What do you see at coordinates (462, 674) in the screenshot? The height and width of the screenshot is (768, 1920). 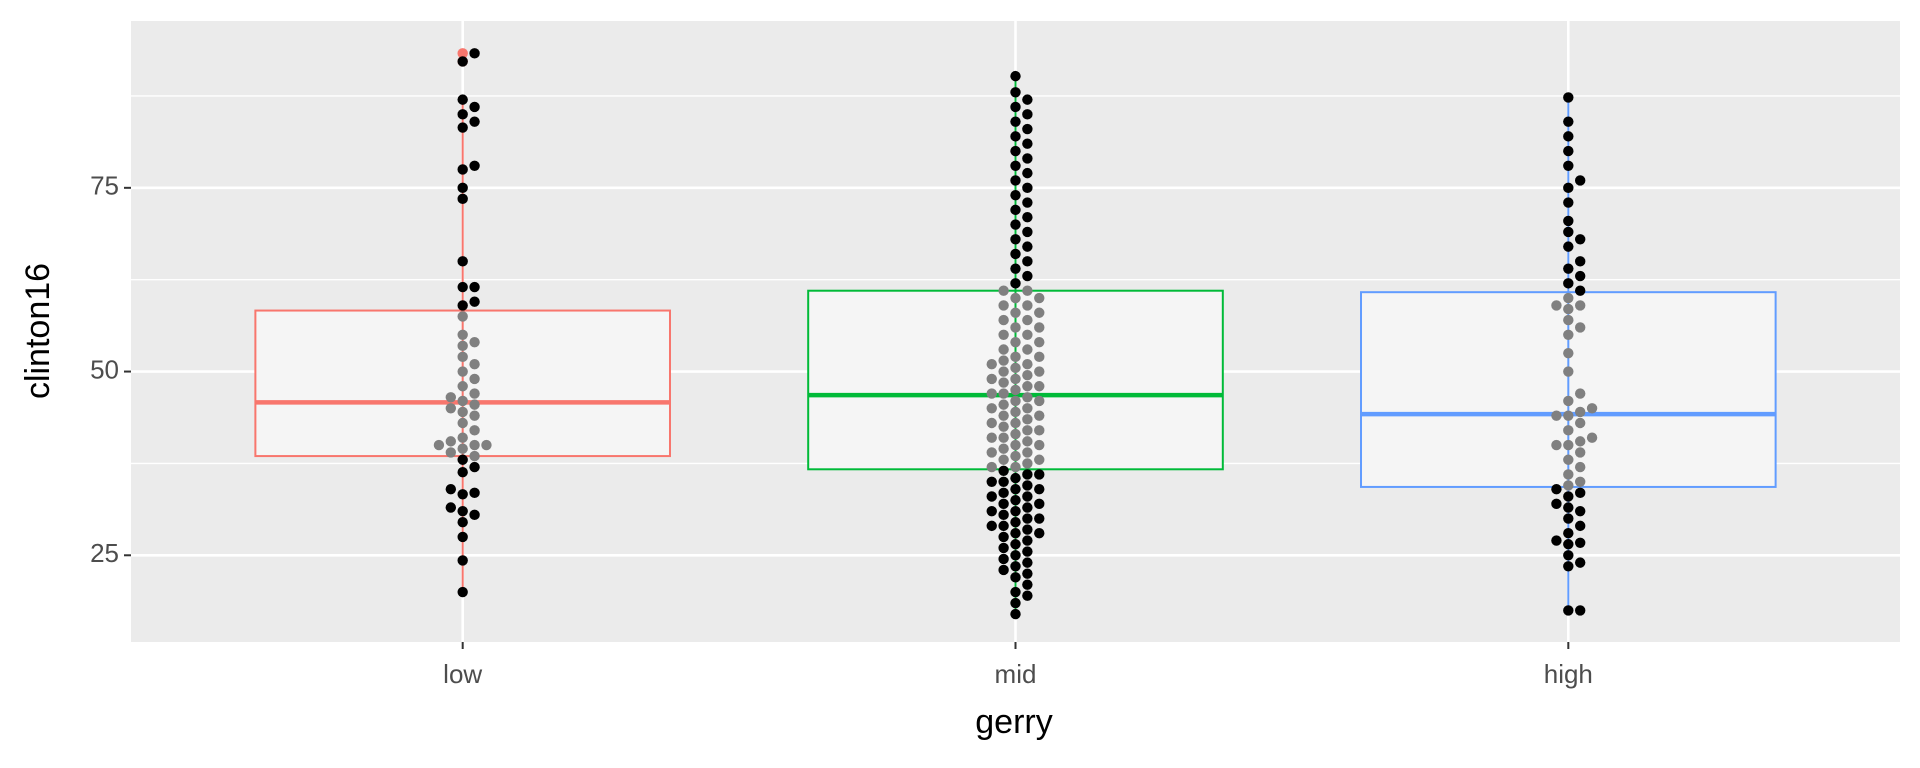 I see `x-tick-label: low` at bounding box center [462, 674].